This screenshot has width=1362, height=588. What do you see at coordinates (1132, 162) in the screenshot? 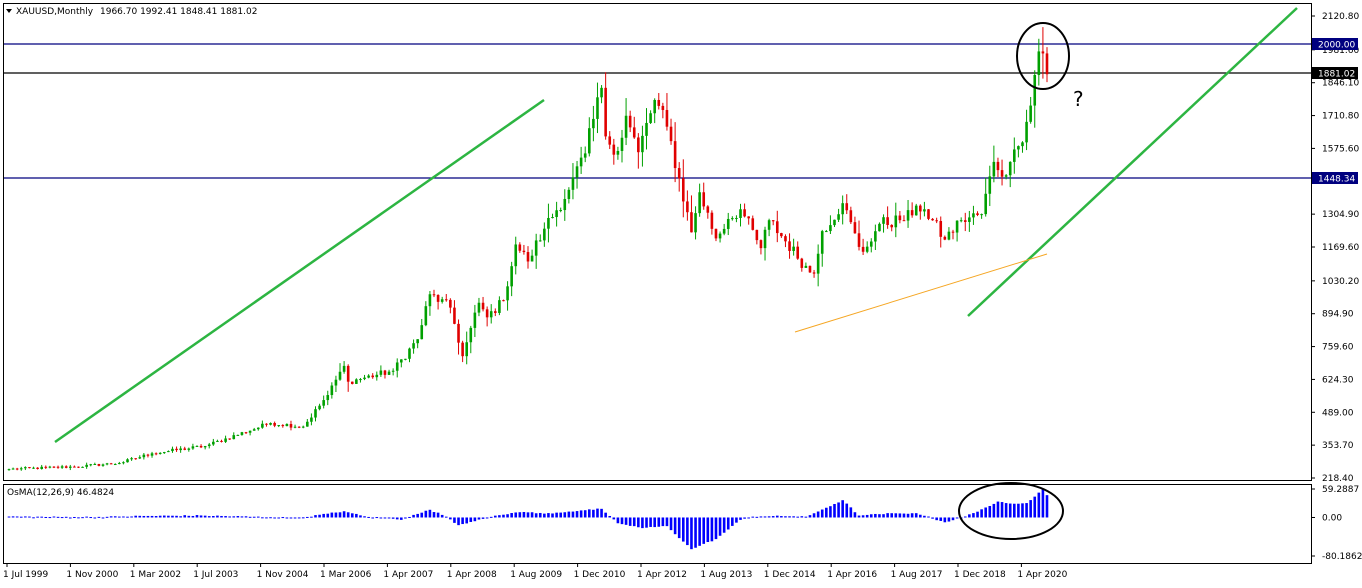
I see `trend-line-right` at bounding box center [1132, 162].